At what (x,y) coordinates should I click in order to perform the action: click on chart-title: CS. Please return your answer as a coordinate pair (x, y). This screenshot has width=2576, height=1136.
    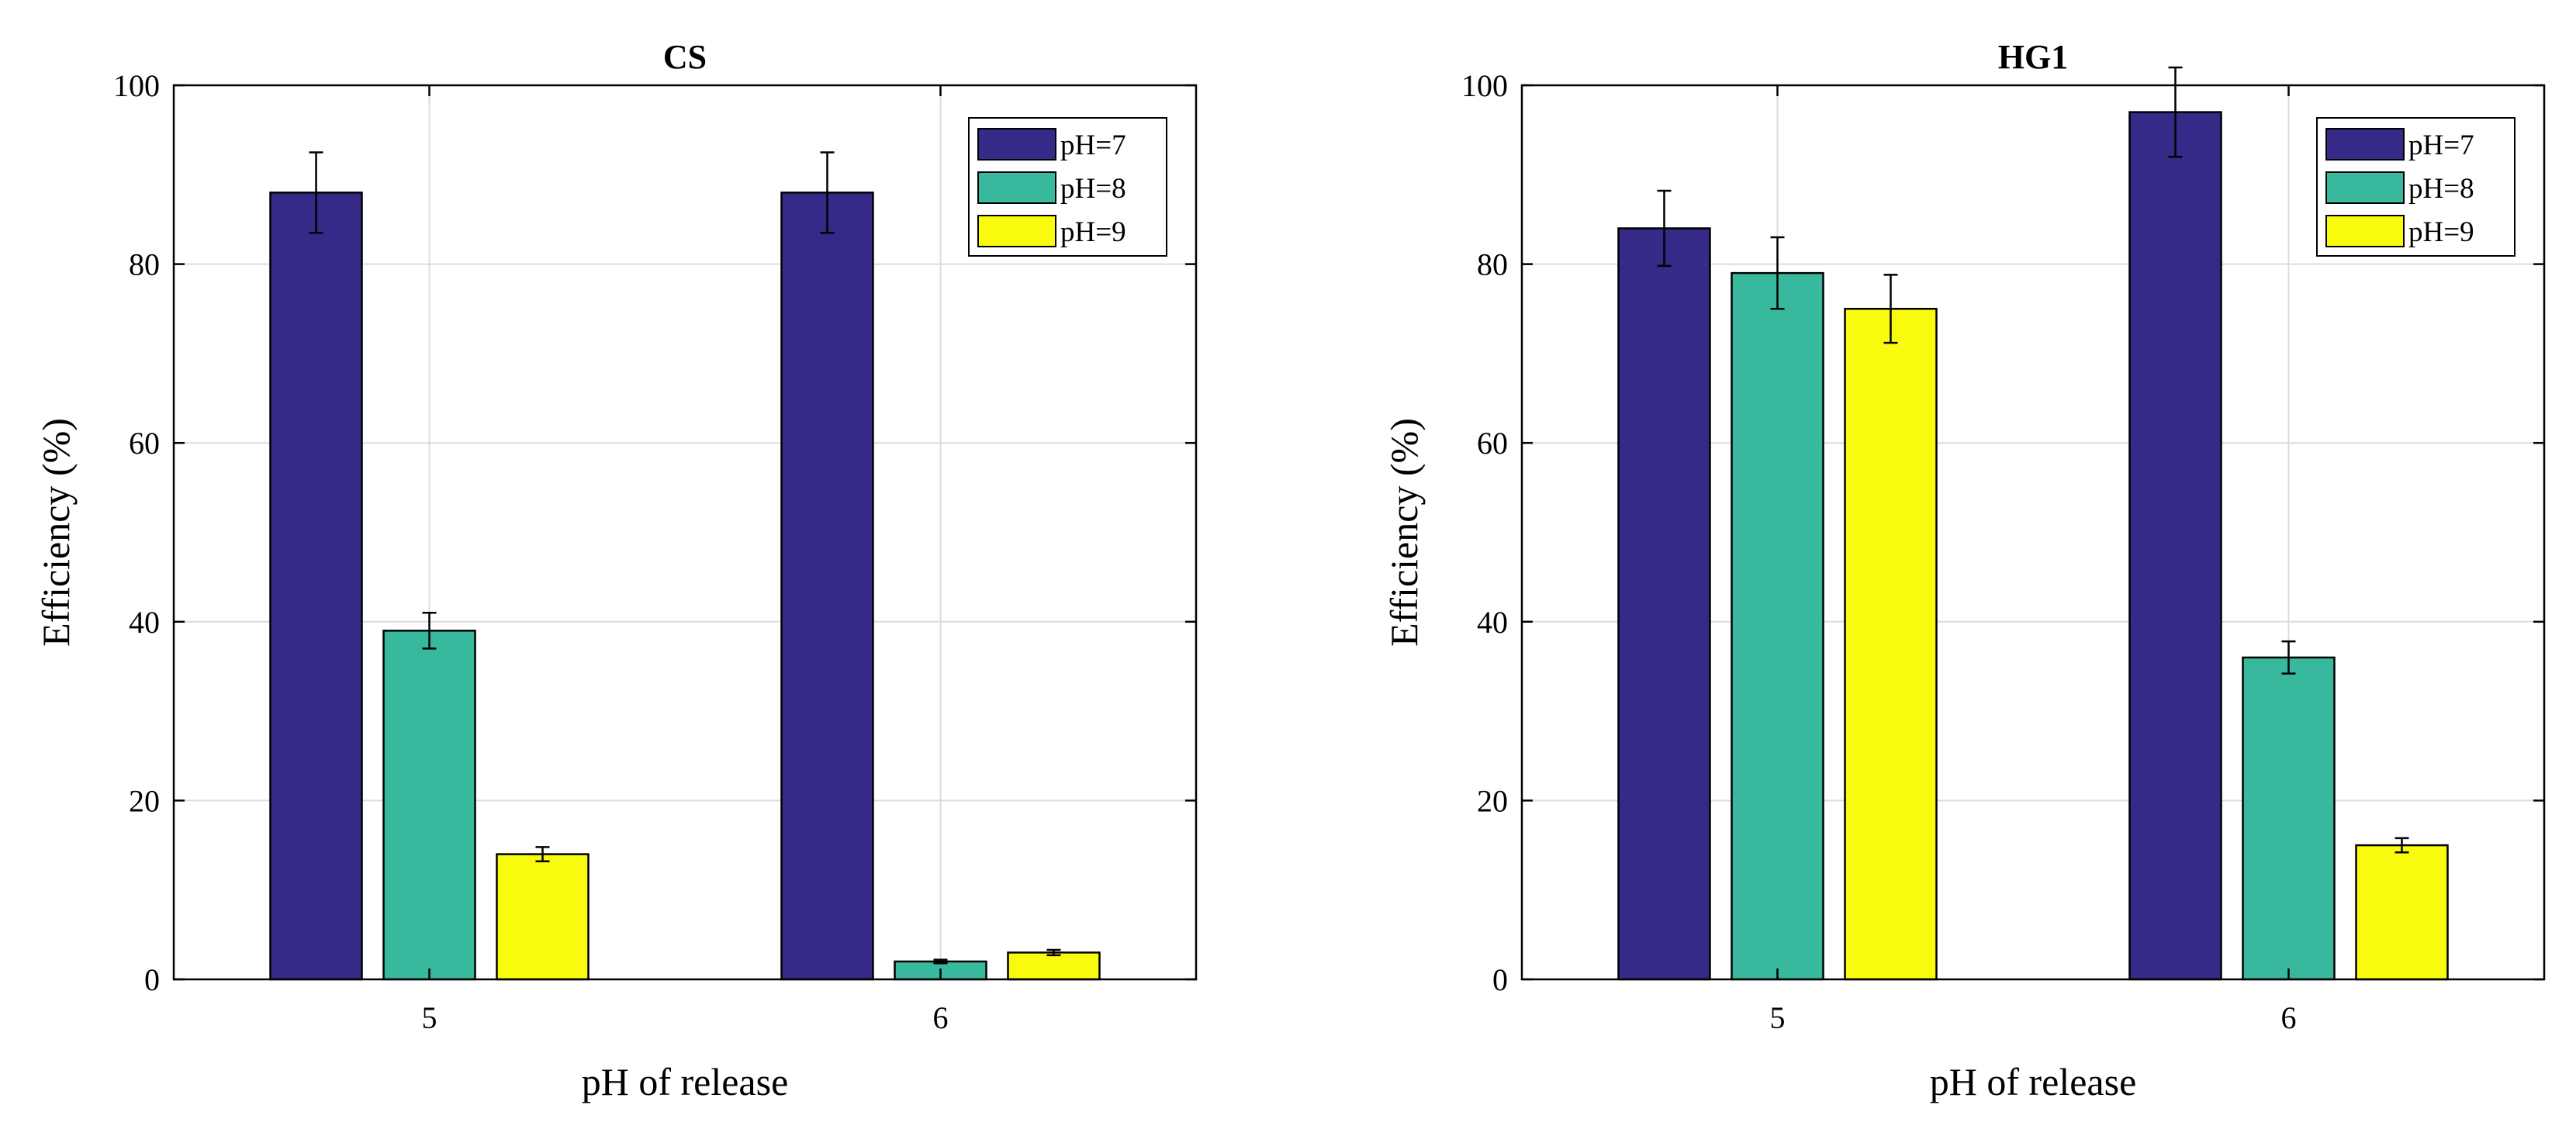
    Looking at the image, I should click on (685, 57).